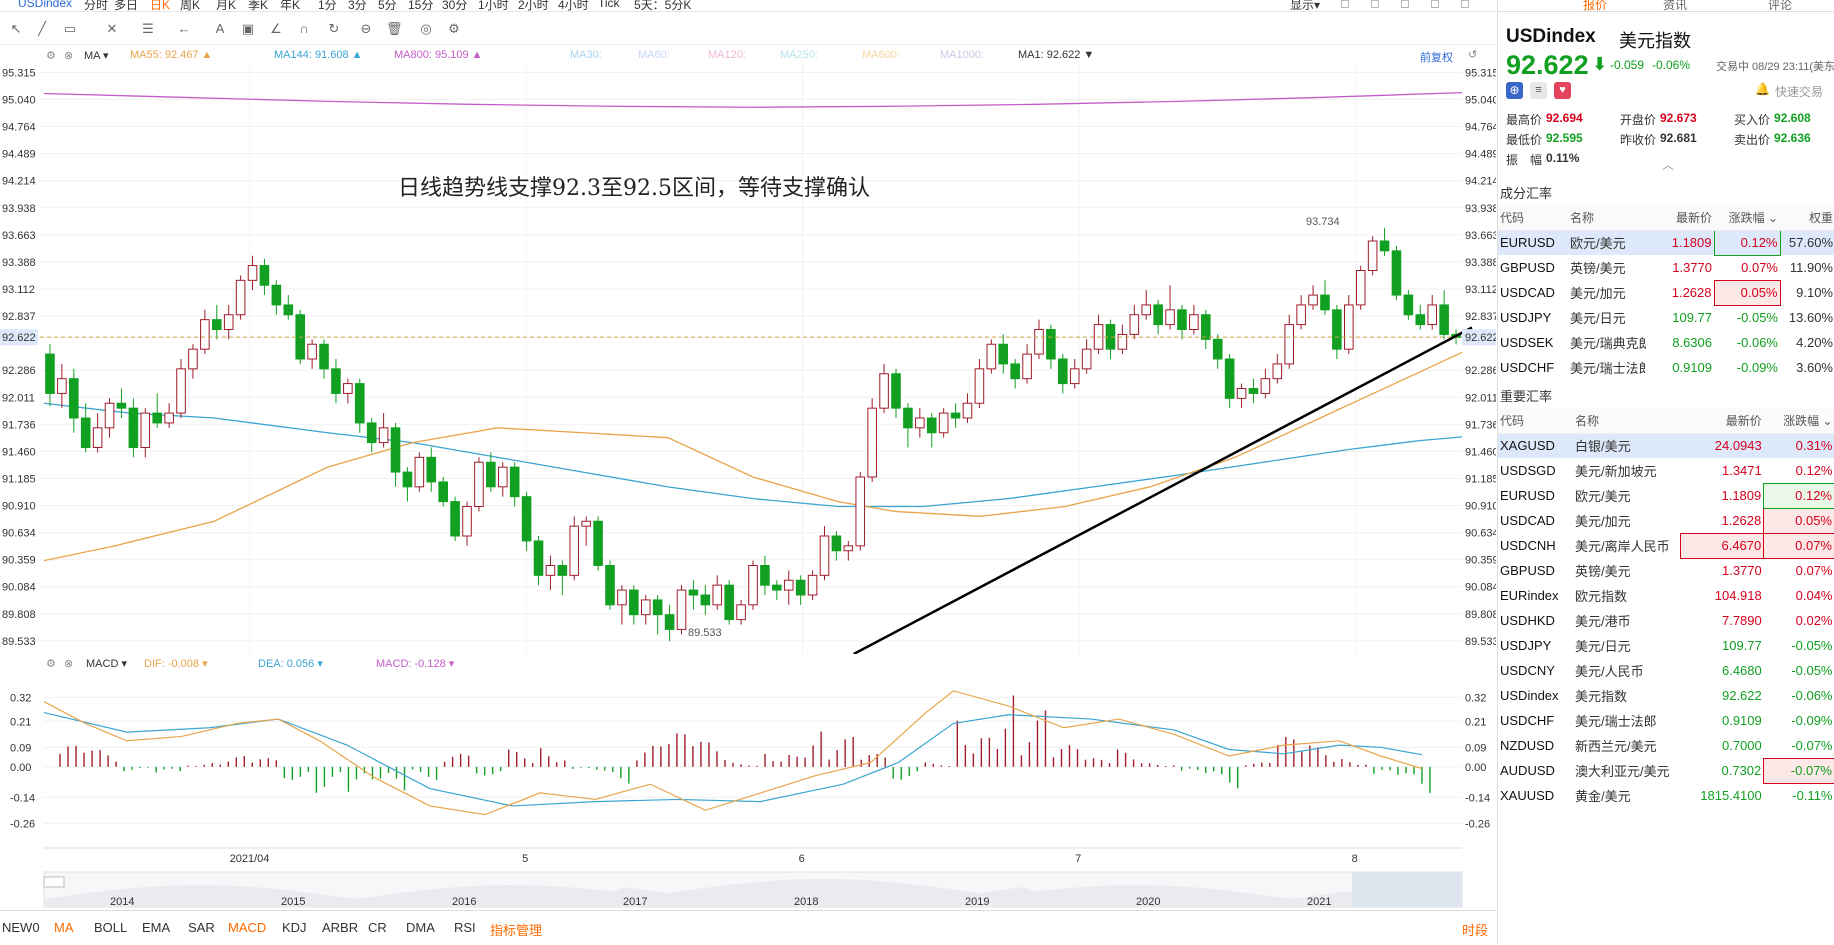  Describe the element at coordinates (1799, 92) in the screenshot. I see `fast-trade-button: 快速交易` at that location.